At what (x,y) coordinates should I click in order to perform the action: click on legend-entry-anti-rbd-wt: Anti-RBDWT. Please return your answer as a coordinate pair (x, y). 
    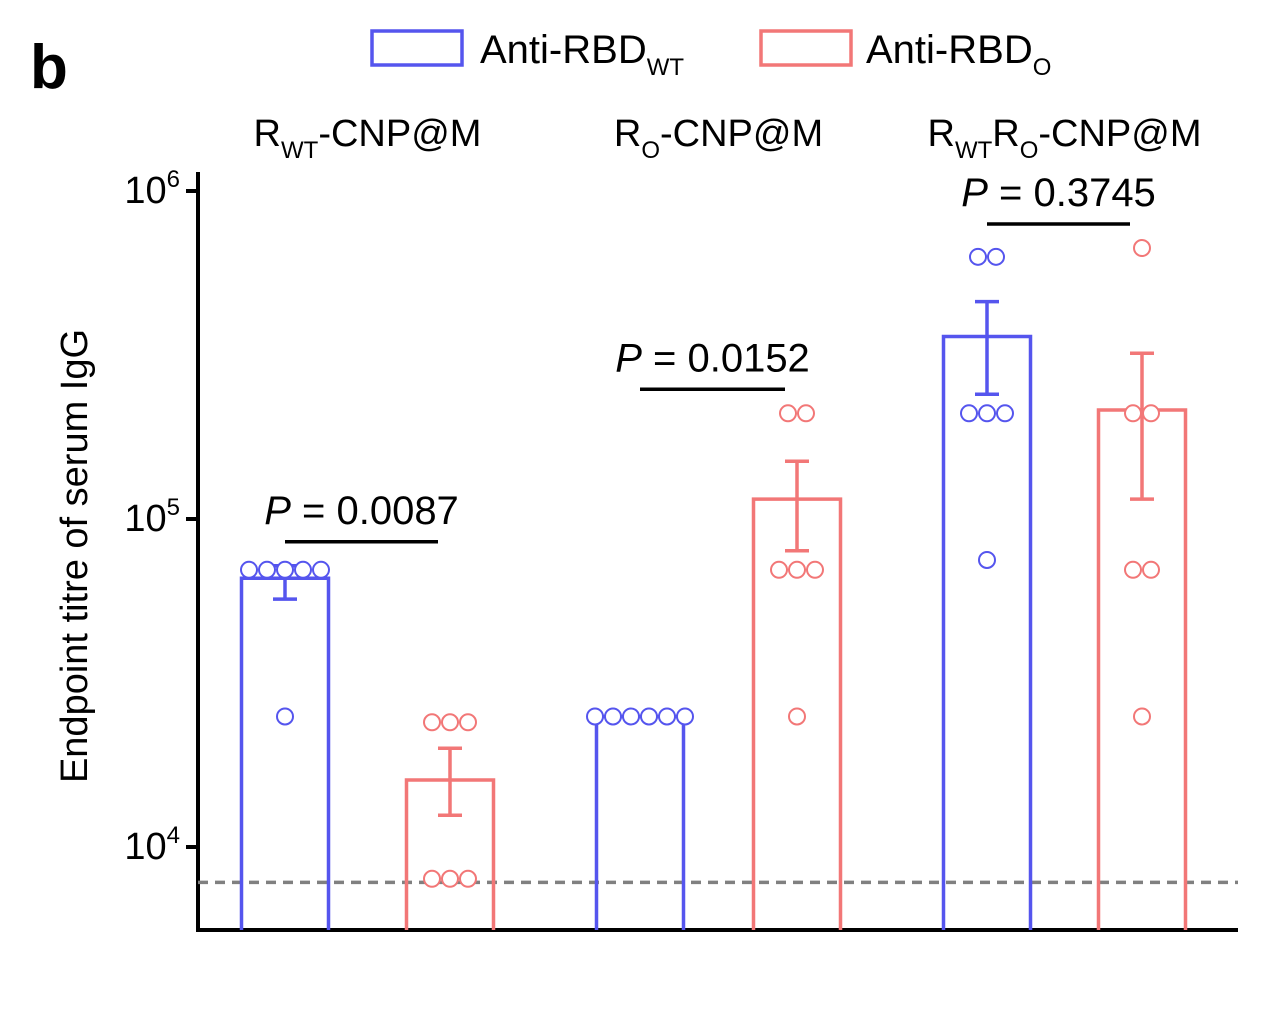
    Looking at the image, I should click on (527, 54).